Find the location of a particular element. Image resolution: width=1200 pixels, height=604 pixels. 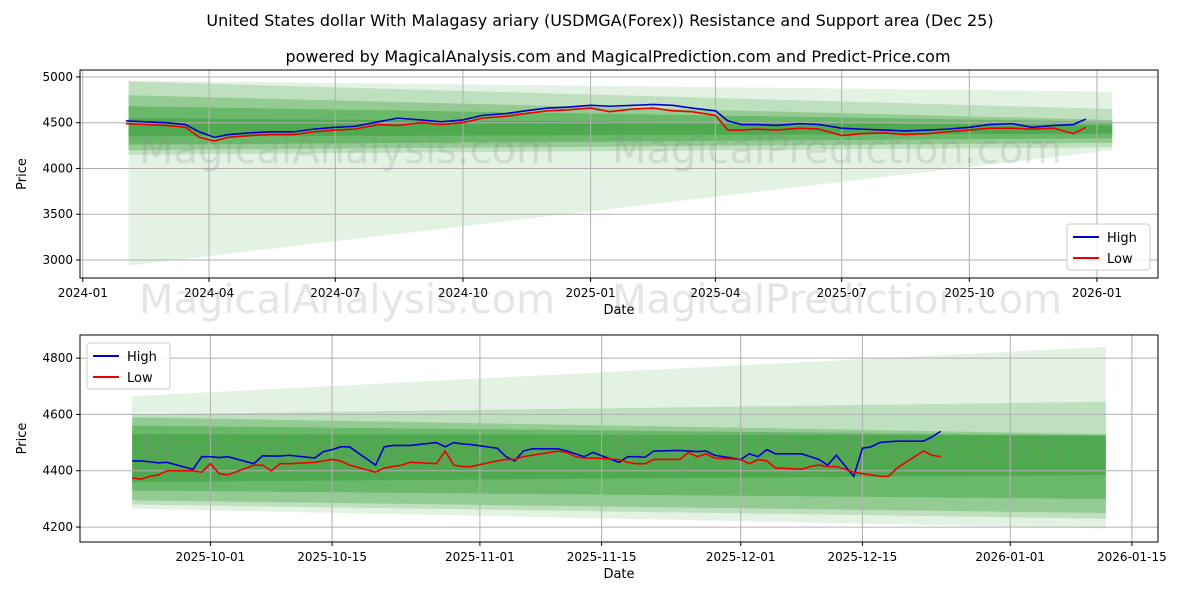

y-tick-label: 4200 is located at coordinates (57, 527).